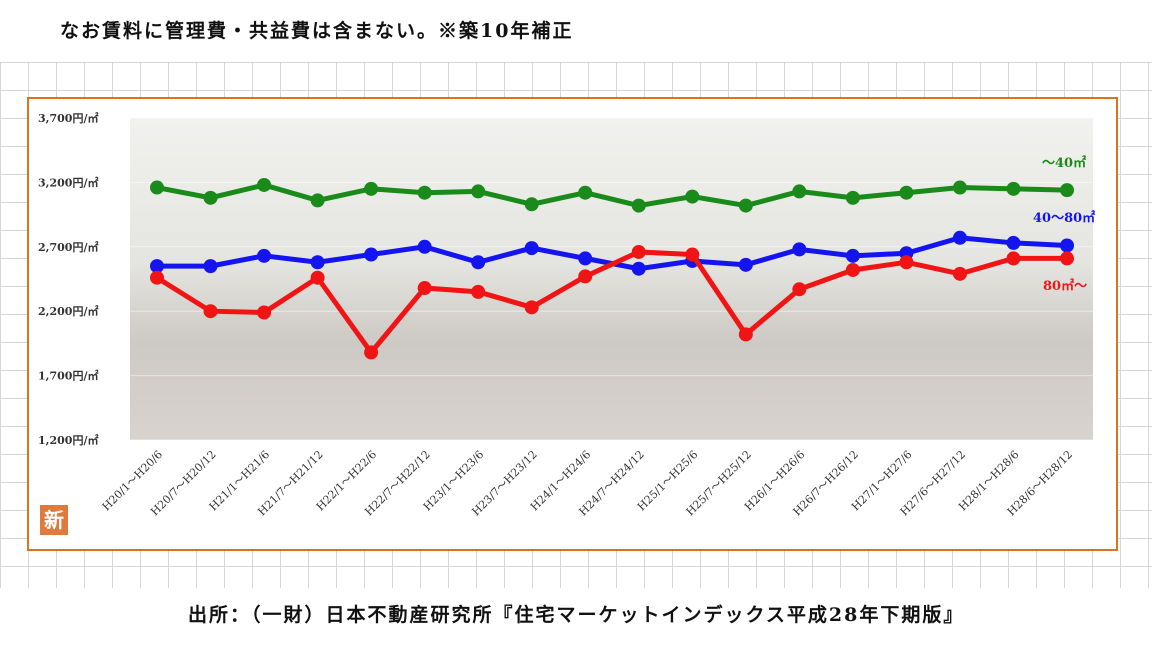 The image size is (1152, 648). Describe the element at coordinates (68, 311) in the screenshot. I see `y-tick-label: 2,200円/㎡` at that location.